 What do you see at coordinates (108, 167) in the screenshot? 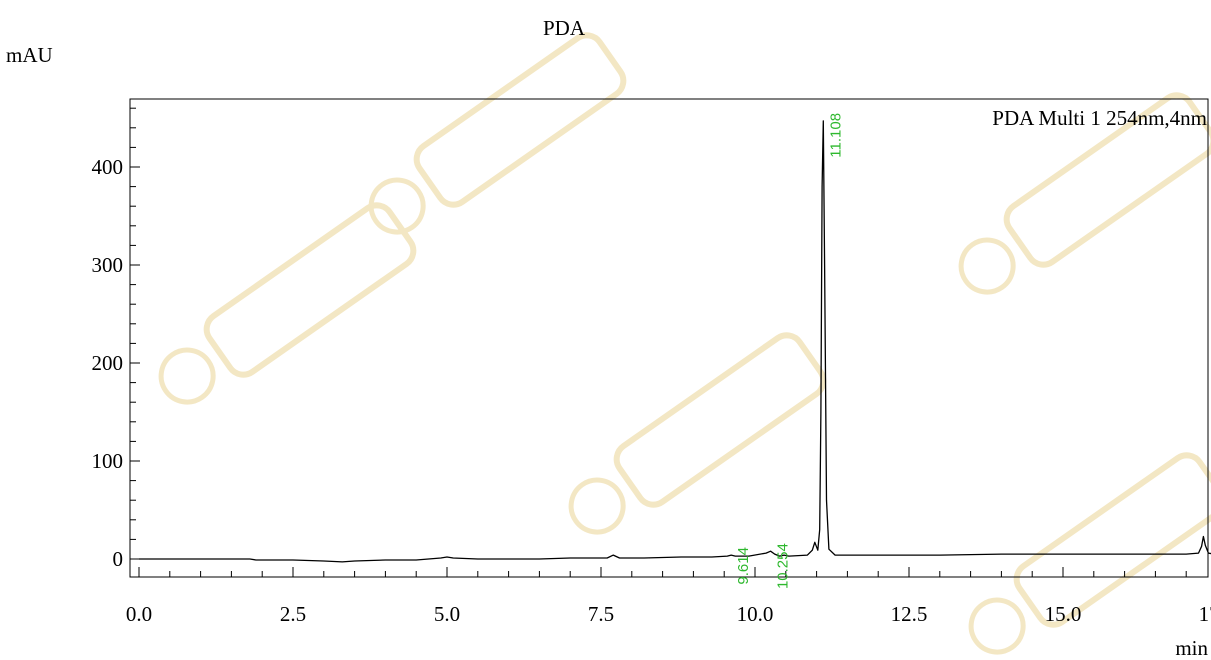
I see `y-tick-label: 400` at bounding box center [108, 167].